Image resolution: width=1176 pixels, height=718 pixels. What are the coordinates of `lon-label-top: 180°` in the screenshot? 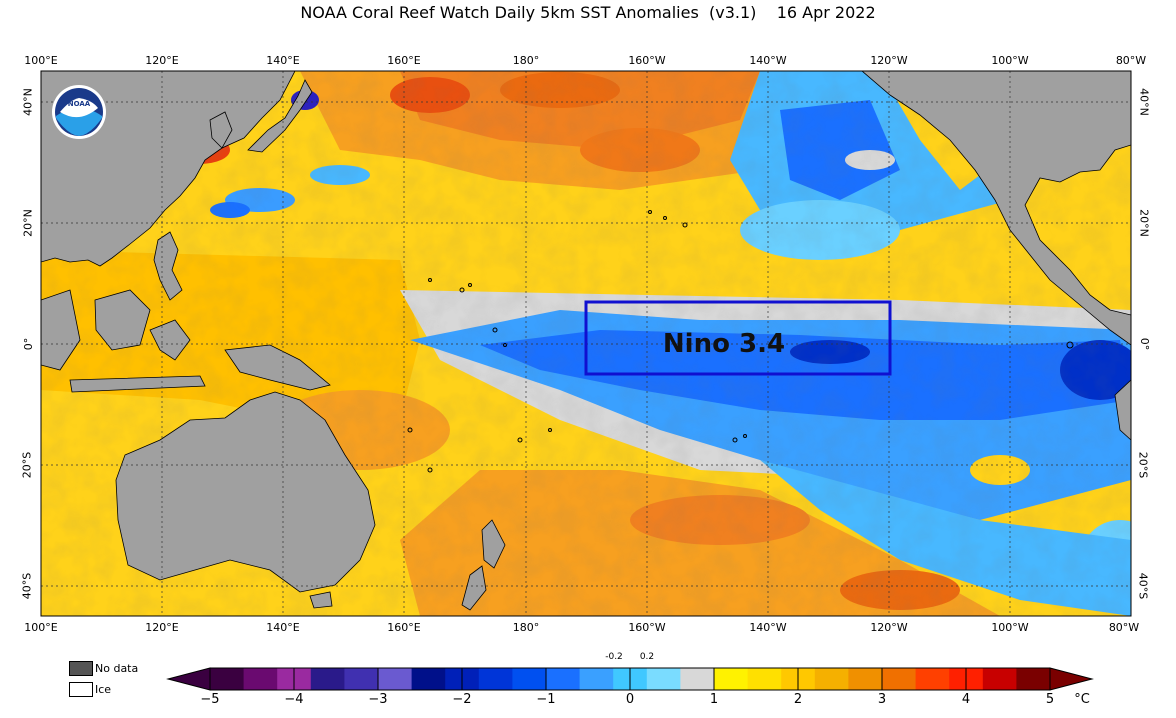 It's located at (526, 60).